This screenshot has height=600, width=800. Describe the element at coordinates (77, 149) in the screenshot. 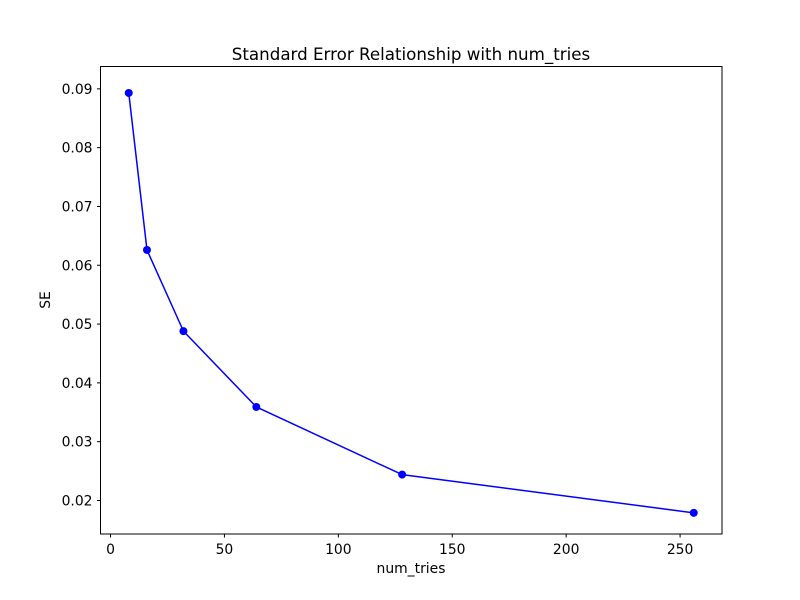

I see `y-tick-label: 0.08` at that location.